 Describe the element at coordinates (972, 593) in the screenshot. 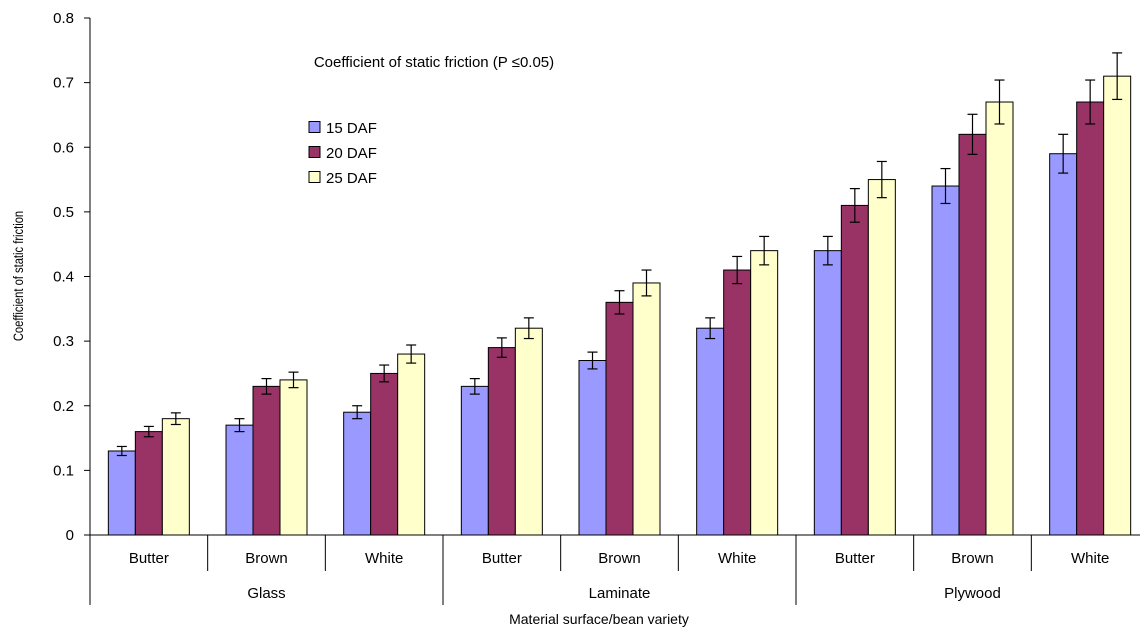

I see `group-label: Plywood` at that location.